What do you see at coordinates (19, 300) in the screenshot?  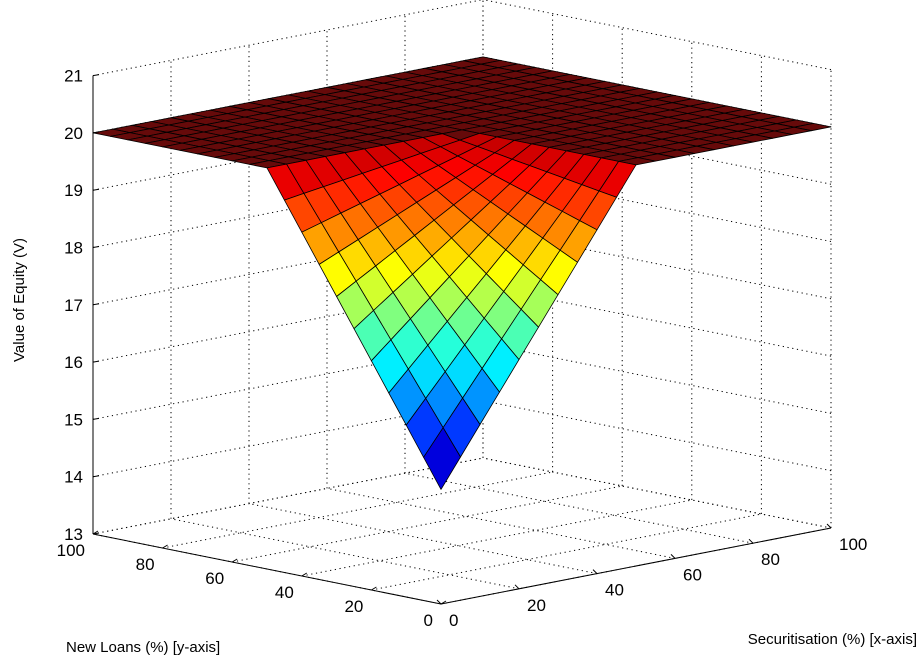 I see `z-axis-label: Value of Equity (V)` at bounding box center [19, 300].